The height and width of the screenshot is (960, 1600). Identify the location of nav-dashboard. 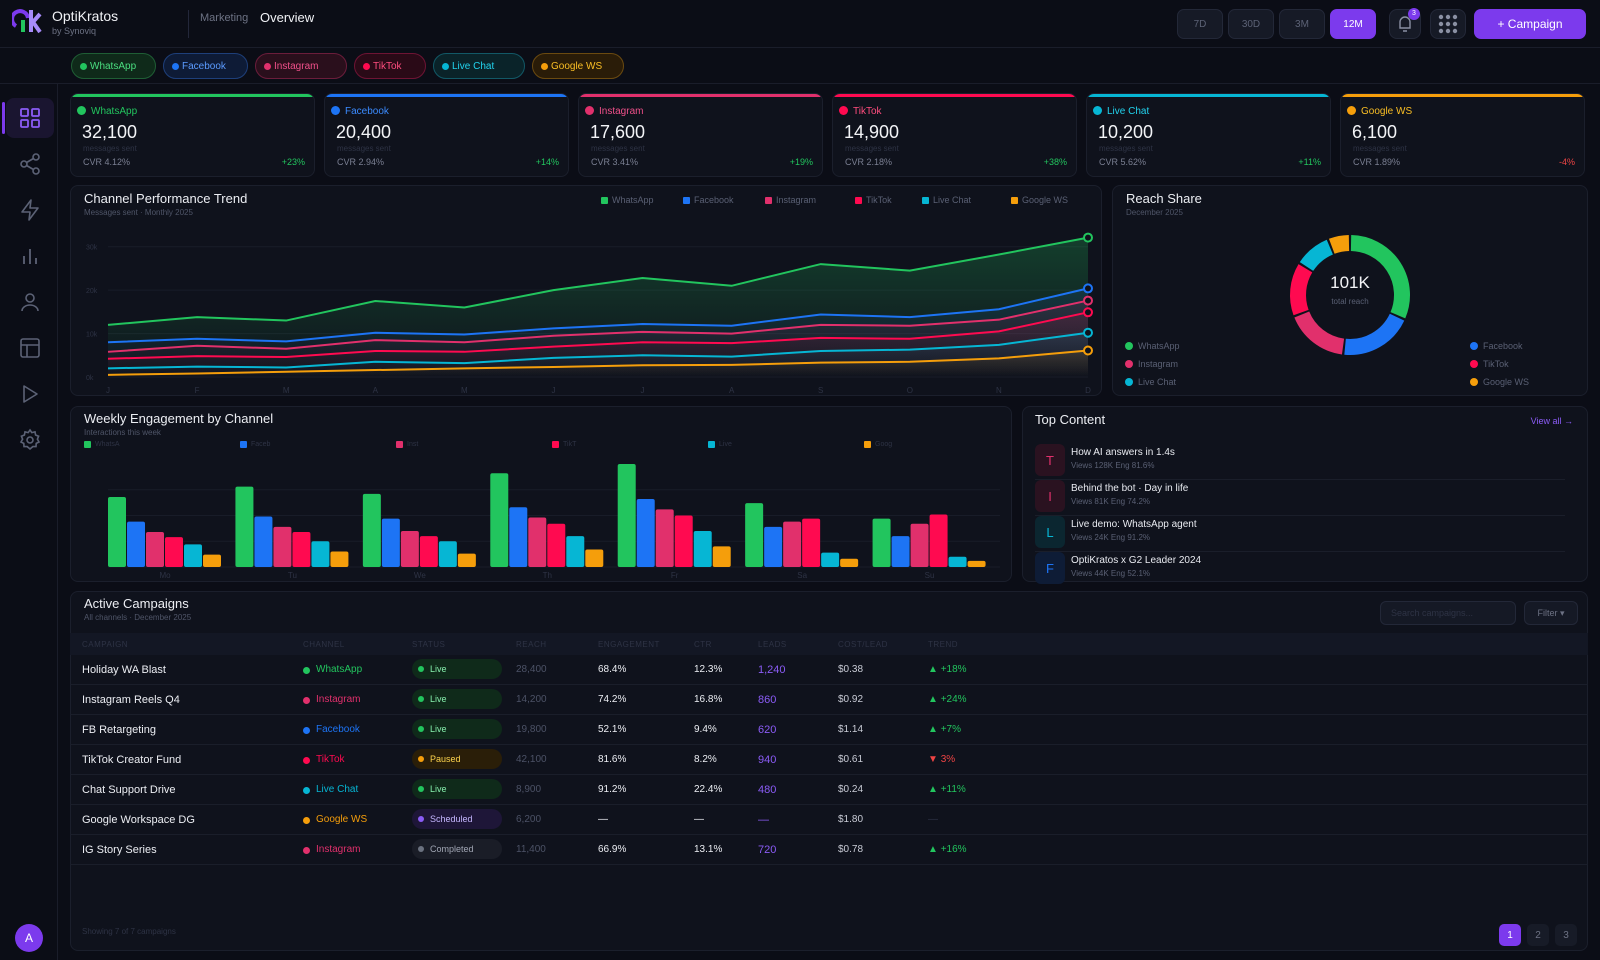
(28, 118).